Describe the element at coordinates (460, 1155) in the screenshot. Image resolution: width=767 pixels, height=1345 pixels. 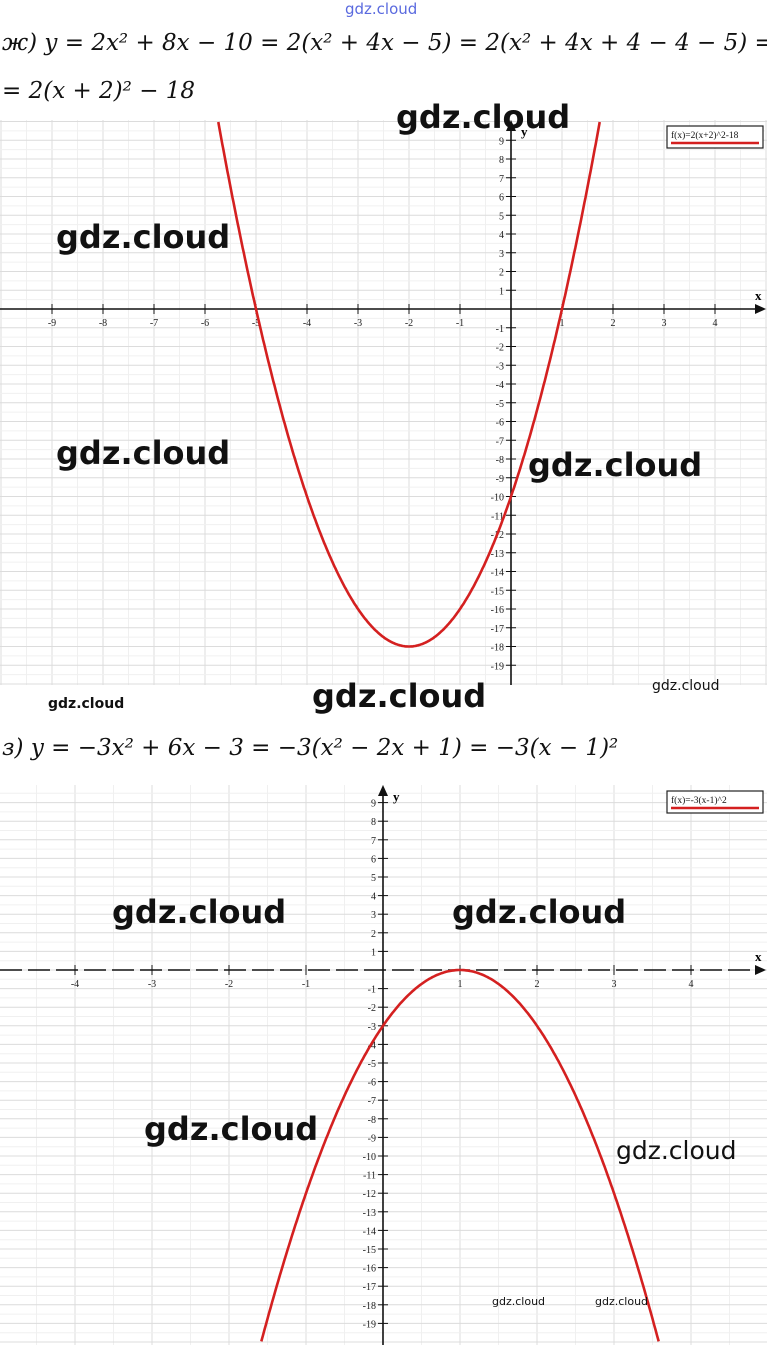
I see `function-curve` at that location.